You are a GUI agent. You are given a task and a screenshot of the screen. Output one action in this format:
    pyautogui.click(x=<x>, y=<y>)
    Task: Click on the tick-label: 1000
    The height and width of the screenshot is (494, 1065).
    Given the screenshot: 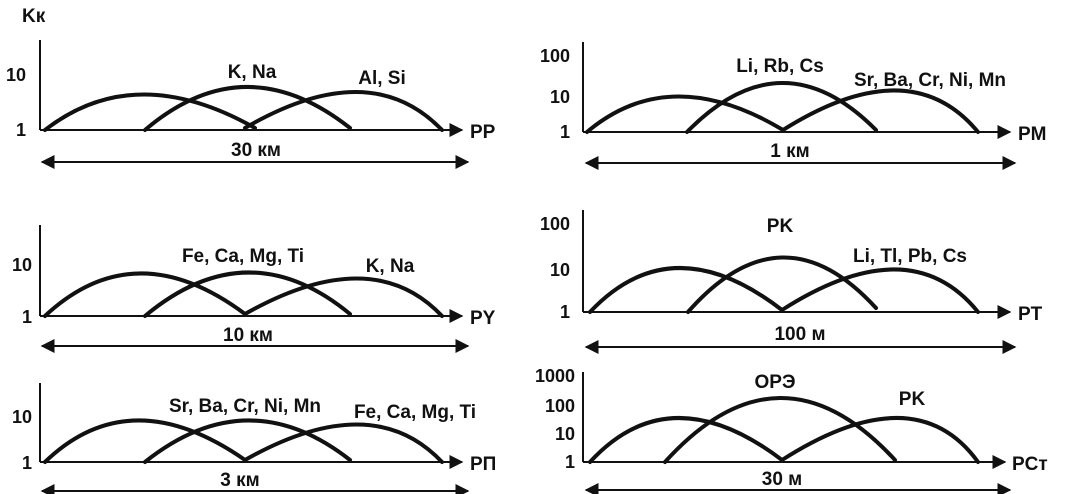 What is the action you would take?
    pyautogui.click(x=555, y=376)
    